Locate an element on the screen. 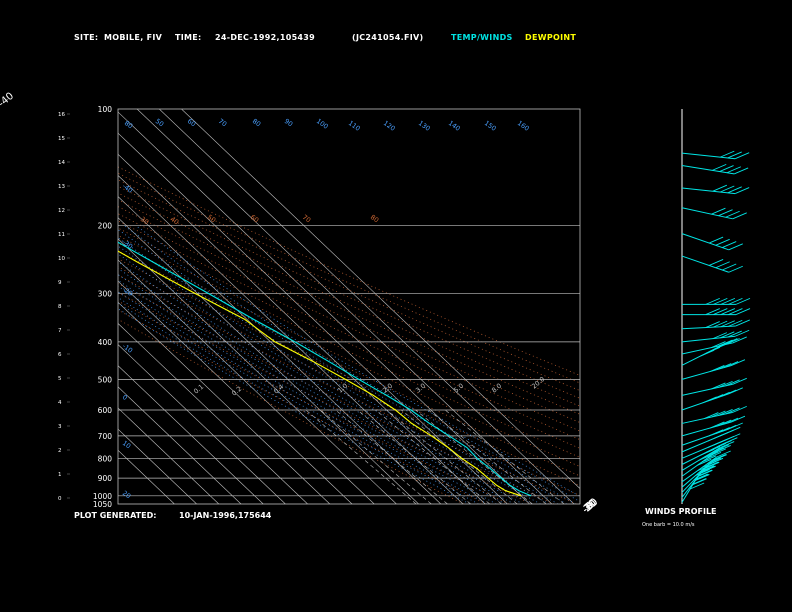  moist-adiabat-line is located at coordinates (294, 406).